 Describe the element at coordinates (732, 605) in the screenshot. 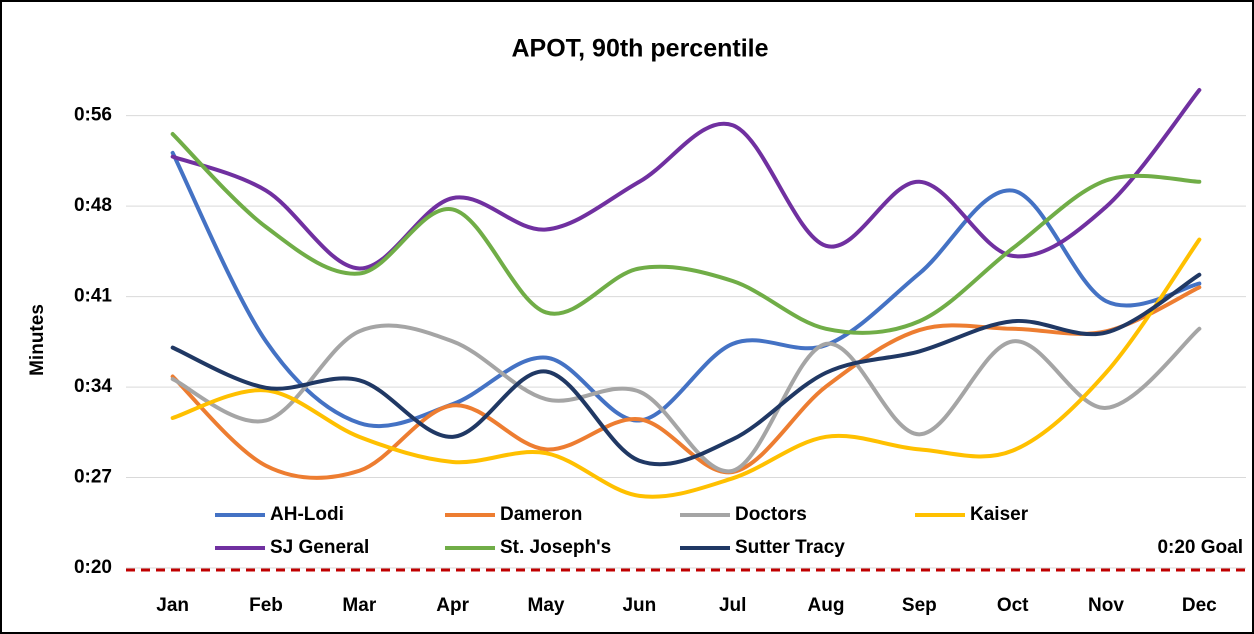

I see `x-tick-label: Jul` at that location.